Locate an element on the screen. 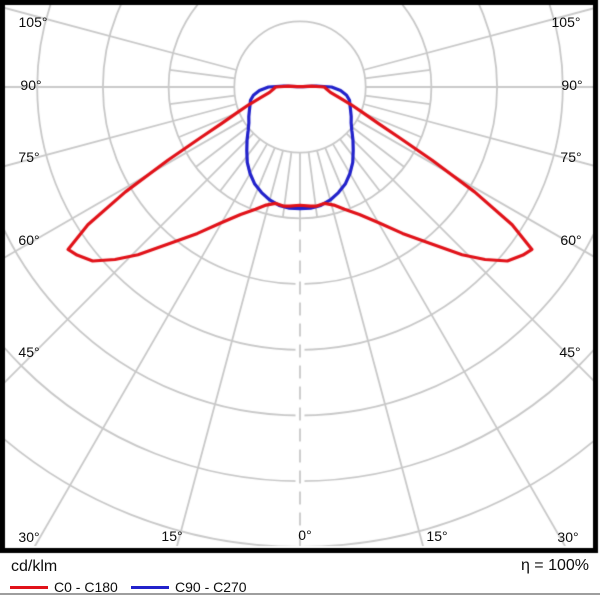 The image size is (600, 600). legend-label-c0-c180: C0 - C180 is located at coordinates (86, 587).